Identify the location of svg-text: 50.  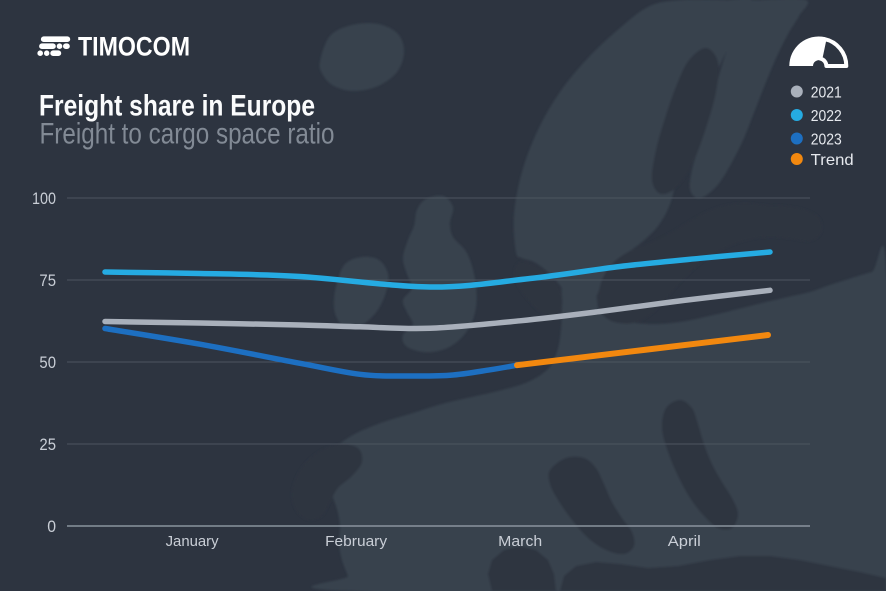
(47, 363).